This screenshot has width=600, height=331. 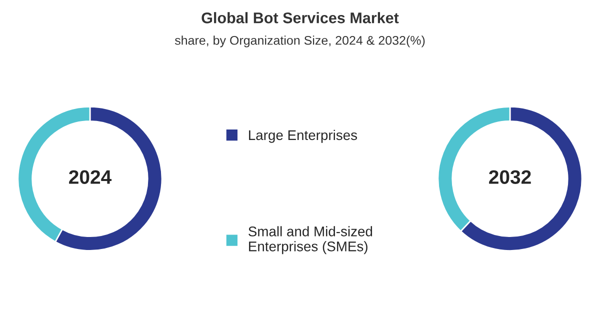 I want to click on chart-title: Global Bot Services Market, so click(x=300, y=18).